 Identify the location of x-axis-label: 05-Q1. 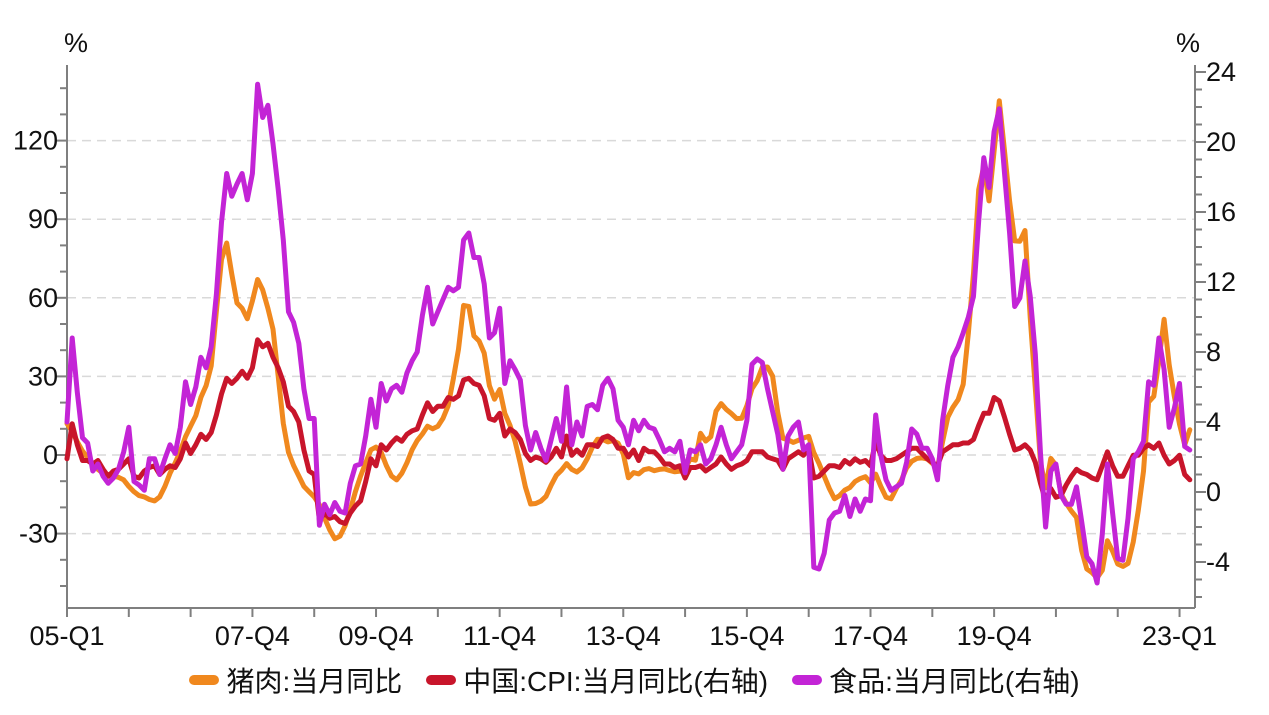
(66, 636).